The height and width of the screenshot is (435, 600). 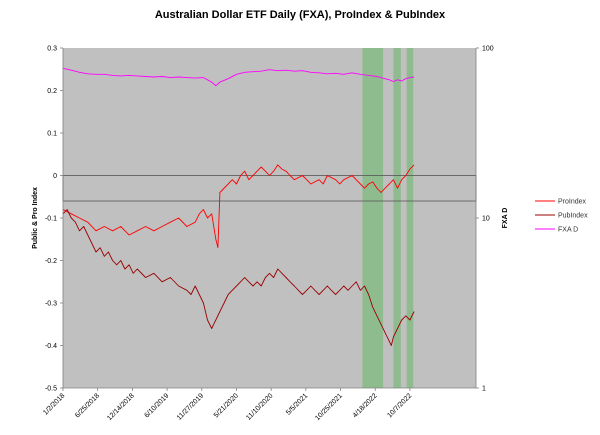 What do you see at coordinates (399, 405) in the screenshot?
I see `x-tick-label: 10/7/2022` at bounding box center [399, 405].